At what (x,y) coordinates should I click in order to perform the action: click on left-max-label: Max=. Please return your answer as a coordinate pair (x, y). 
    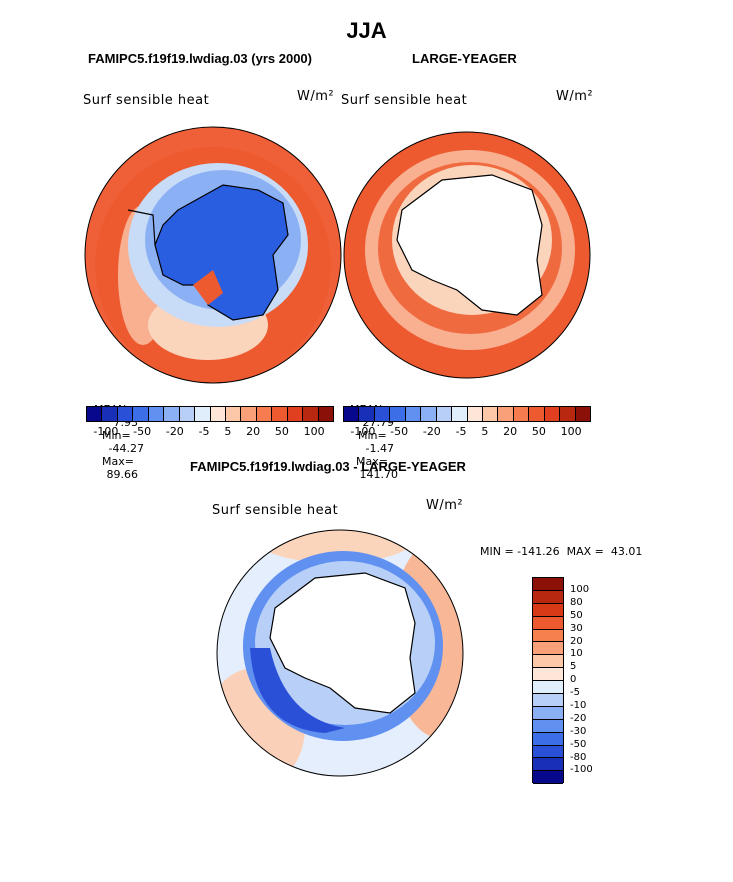
    Looking at the image, I should click on (118, 461).